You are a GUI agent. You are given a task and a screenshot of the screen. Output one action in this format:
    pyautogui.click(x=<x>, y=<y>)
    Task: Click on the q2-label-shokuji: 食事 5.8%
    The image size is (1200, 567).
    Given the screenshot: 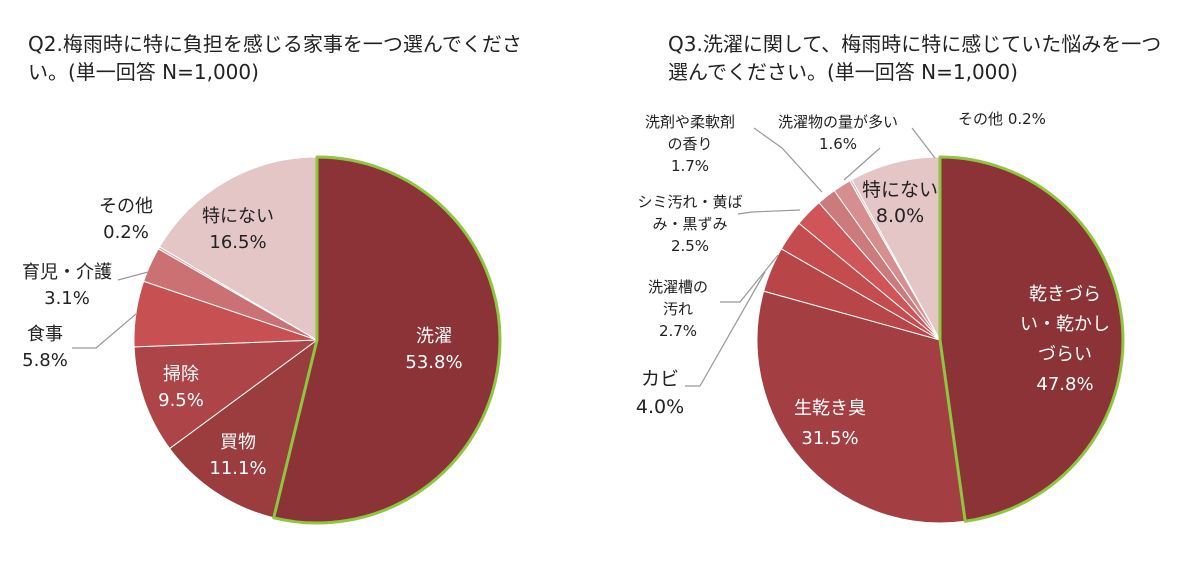 What is the action you would take?
    pyautogui.click(x=45, y=347)
    